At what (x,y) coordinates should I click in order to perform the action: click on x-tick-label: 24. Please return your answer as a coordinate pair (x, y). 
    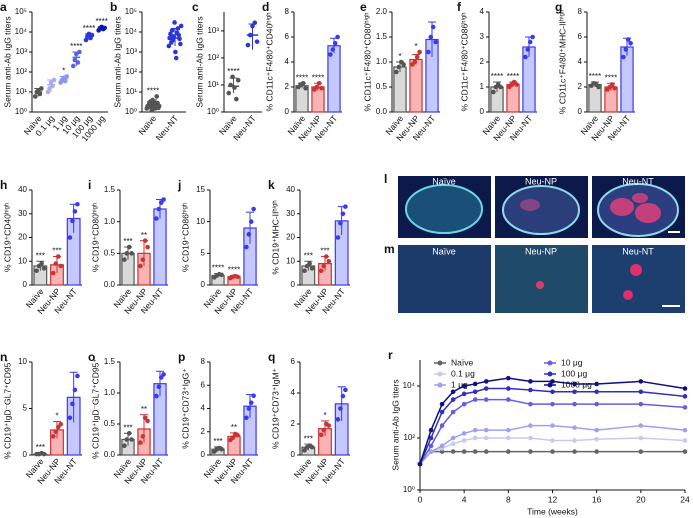
    Looking at the image, I should click on (685, 499).